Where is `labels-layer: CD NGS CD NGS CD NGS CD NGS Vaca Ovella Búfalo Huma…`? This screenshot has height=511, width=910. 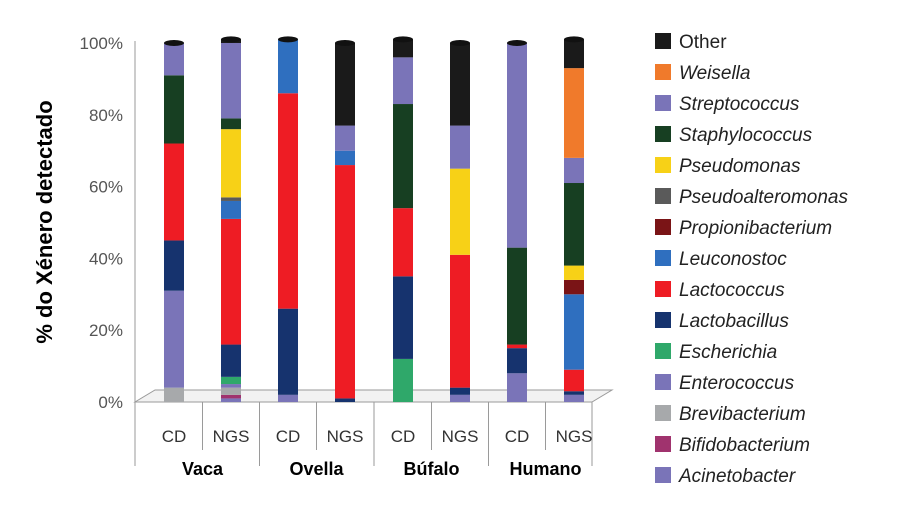
labels-layer: CD NGS CD NGS CD NGS CD NGS Vaca Ovella Búfalo Huma… is located at coordinates (377, 453).